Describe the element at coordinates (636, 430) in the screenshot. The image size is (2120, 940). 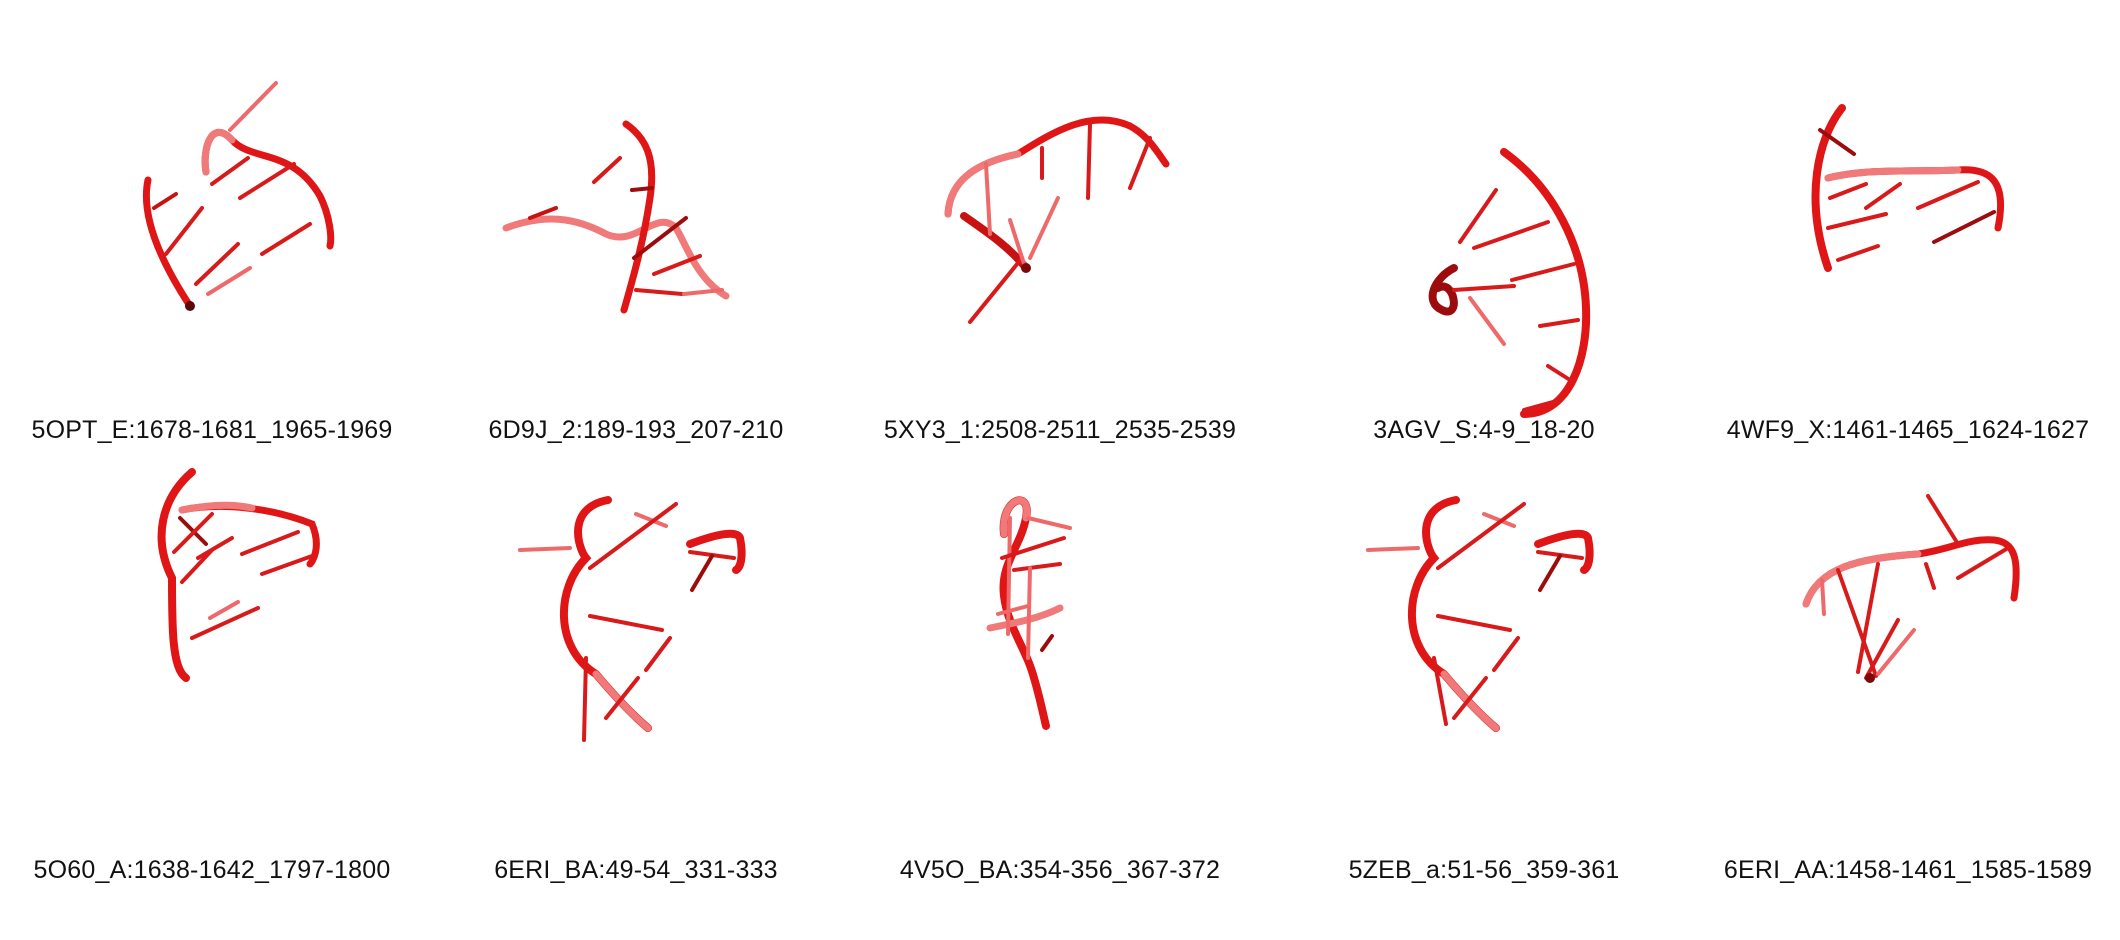
I see `structure-label: 6D9J_2:189-193_207-210` at that location.